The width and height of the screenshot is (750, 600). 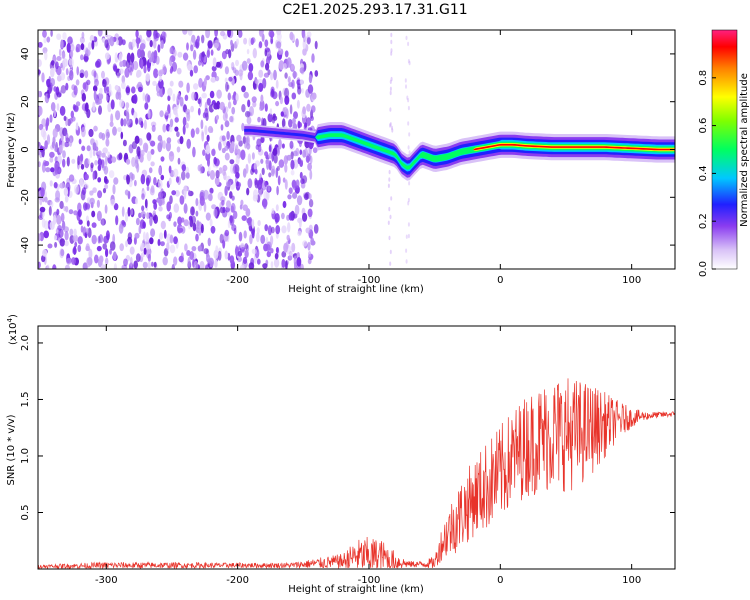 What do you see at coordinates (744, 150) in the screenshot?
I see `colorbar-label: Normalized spectral amplitude` at bounding box center [744, 150].